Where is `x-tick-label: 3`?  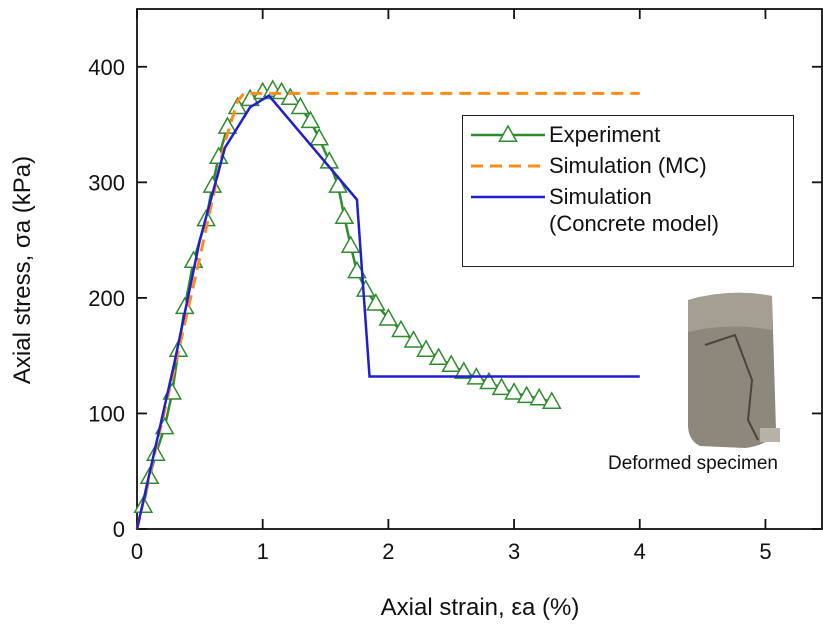 x-tick-label: 3 is located at coordinates (514, 551).